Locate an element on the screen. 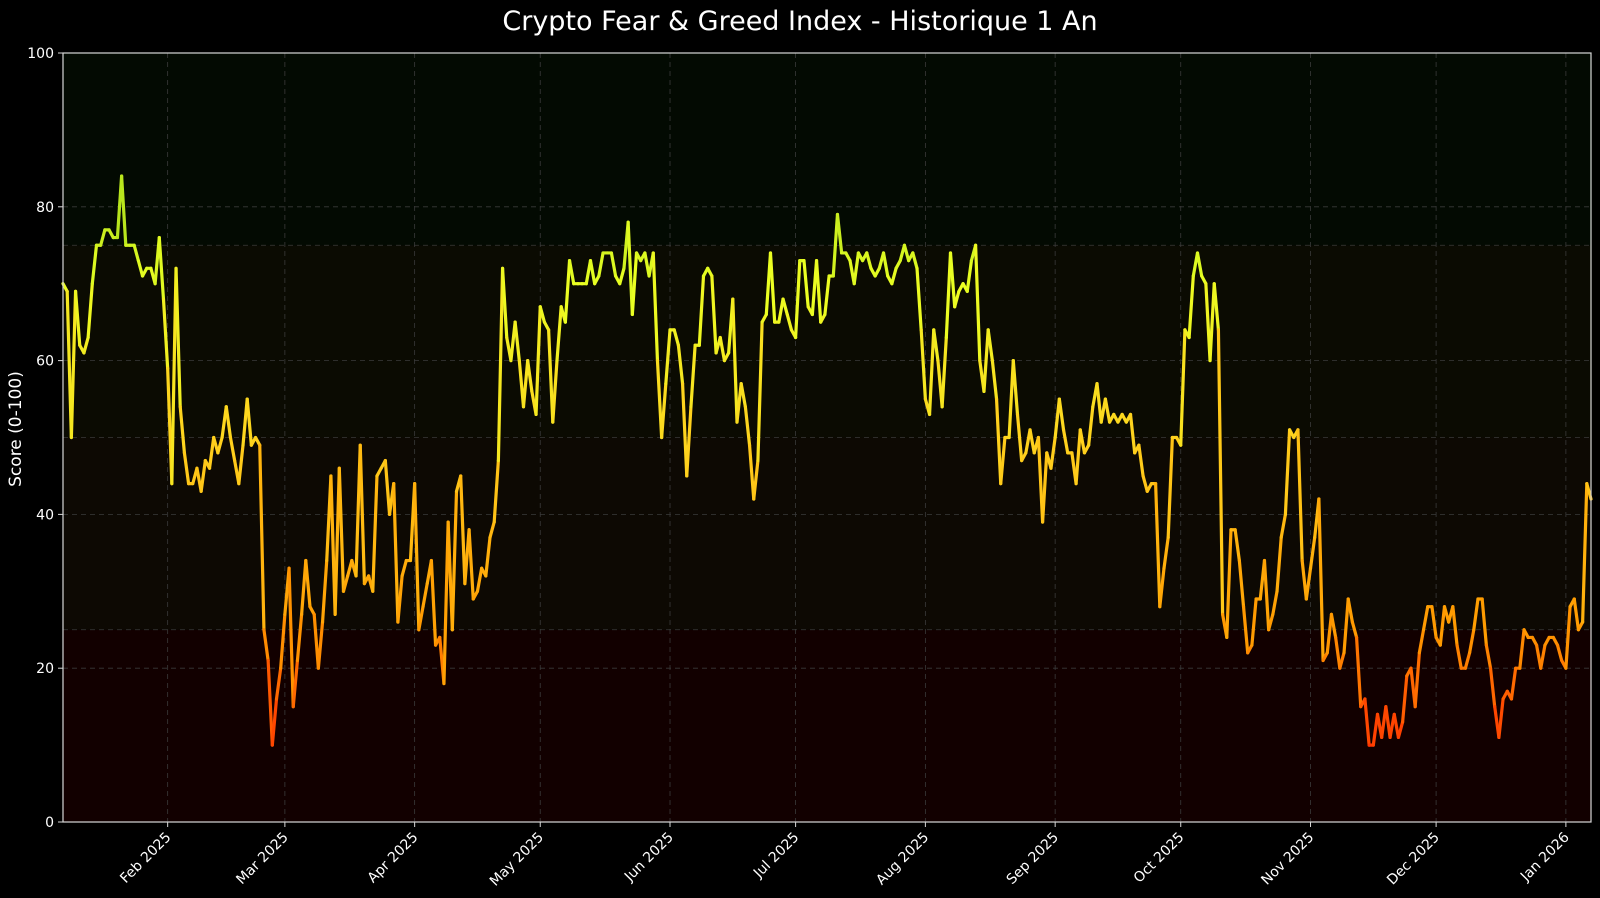 The height and width of the screenshot is (898, 1600). y-tick-label: 60 is located at coordinates (45, 362).